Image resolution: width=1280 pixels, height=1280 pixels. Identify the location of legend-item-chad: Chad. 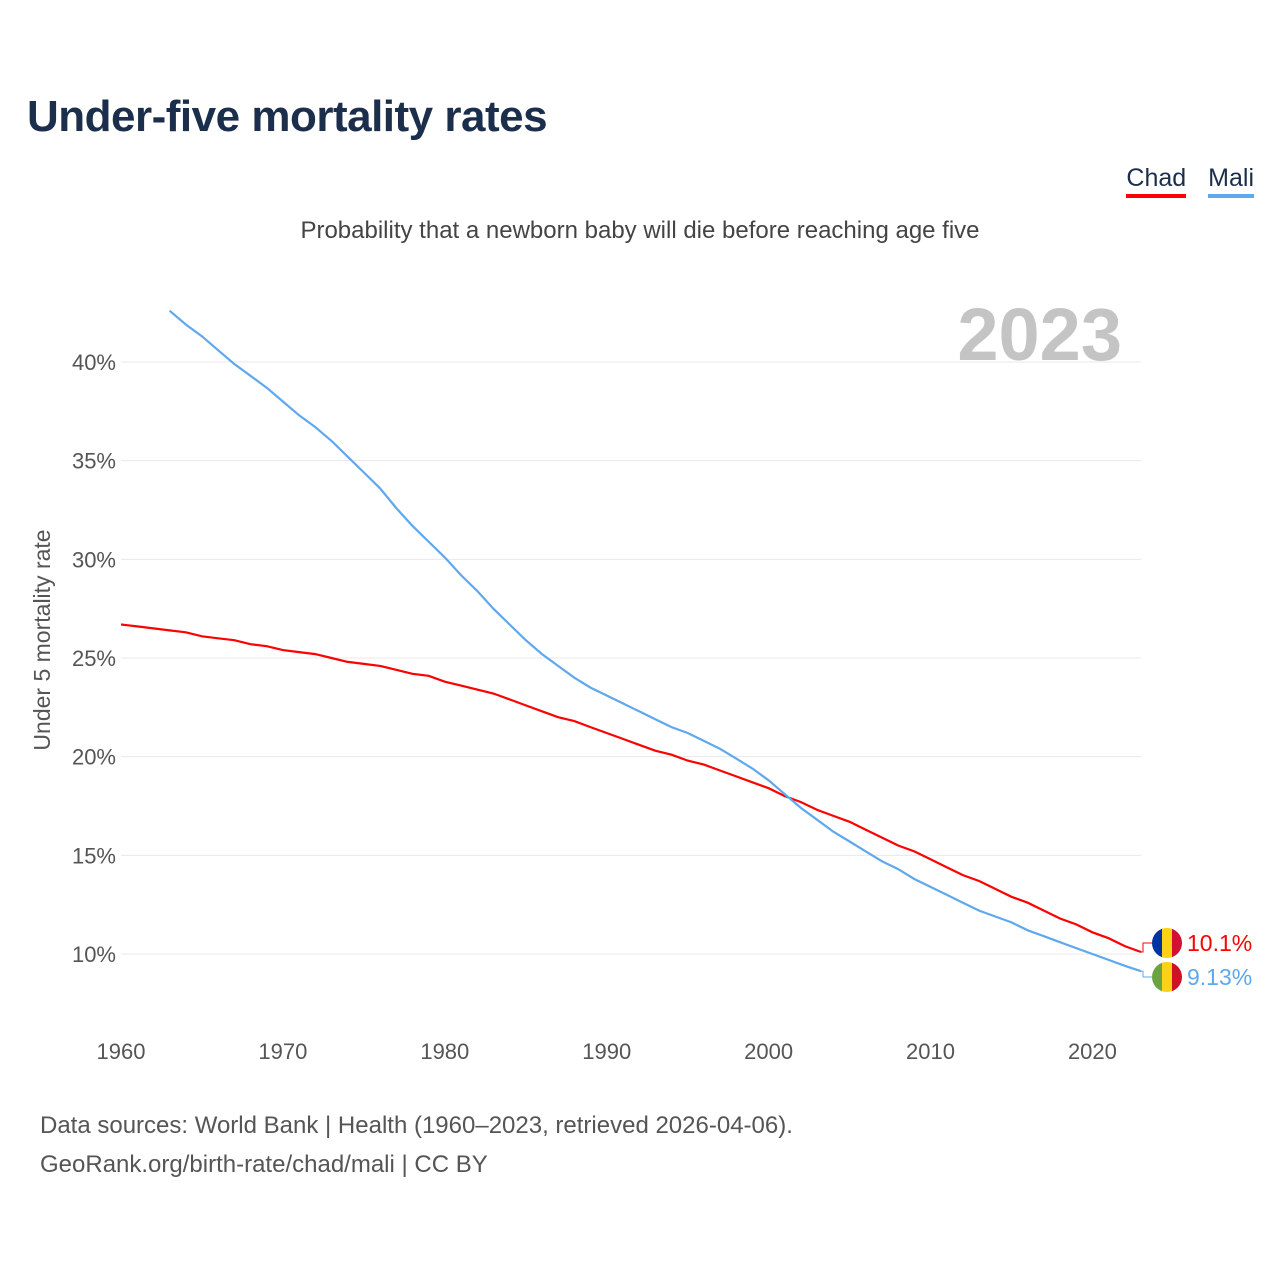
(1156, 181).